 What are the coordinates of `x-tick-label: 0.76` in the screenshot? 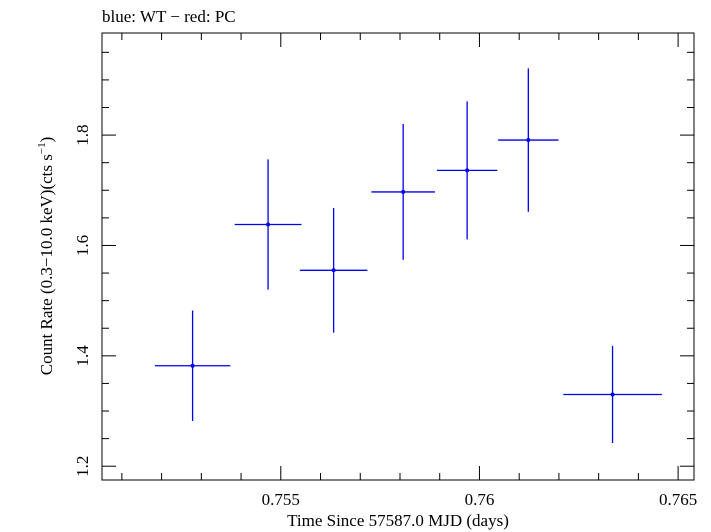 It's located at (480, 499).